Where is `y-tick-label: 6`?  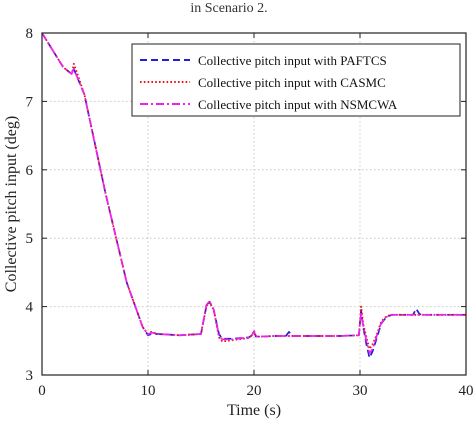 y-tick-label: 6 is located at coordinates (30, 171).